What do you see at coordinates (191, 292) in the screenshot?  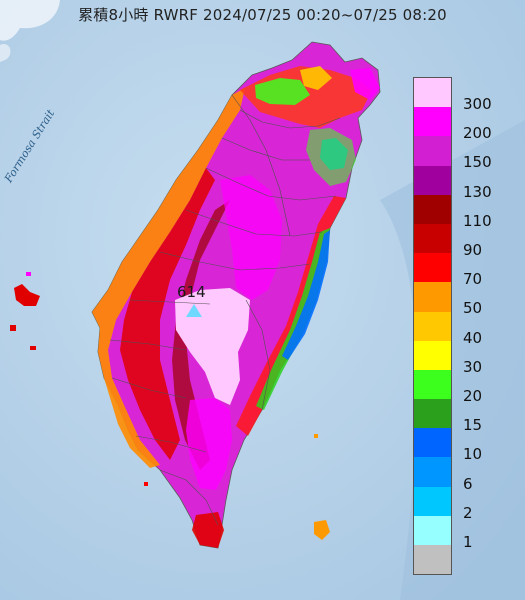 I see `max-rainfall-value: 614` at bounding box center [191, 292].